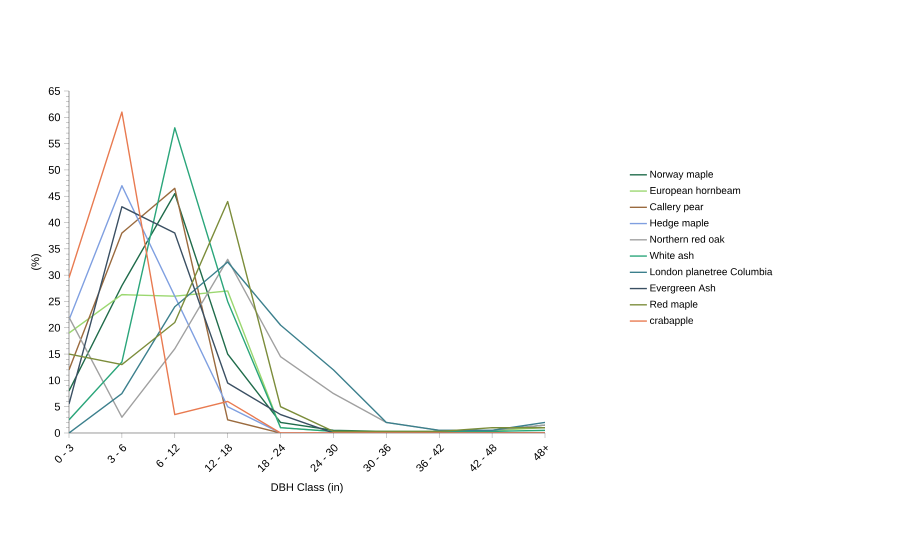 The image size is (909, 533). Describe the element at coordinates (711, 273) in the screenshot. I see `legend-label: London planetree Columbia` at that location.